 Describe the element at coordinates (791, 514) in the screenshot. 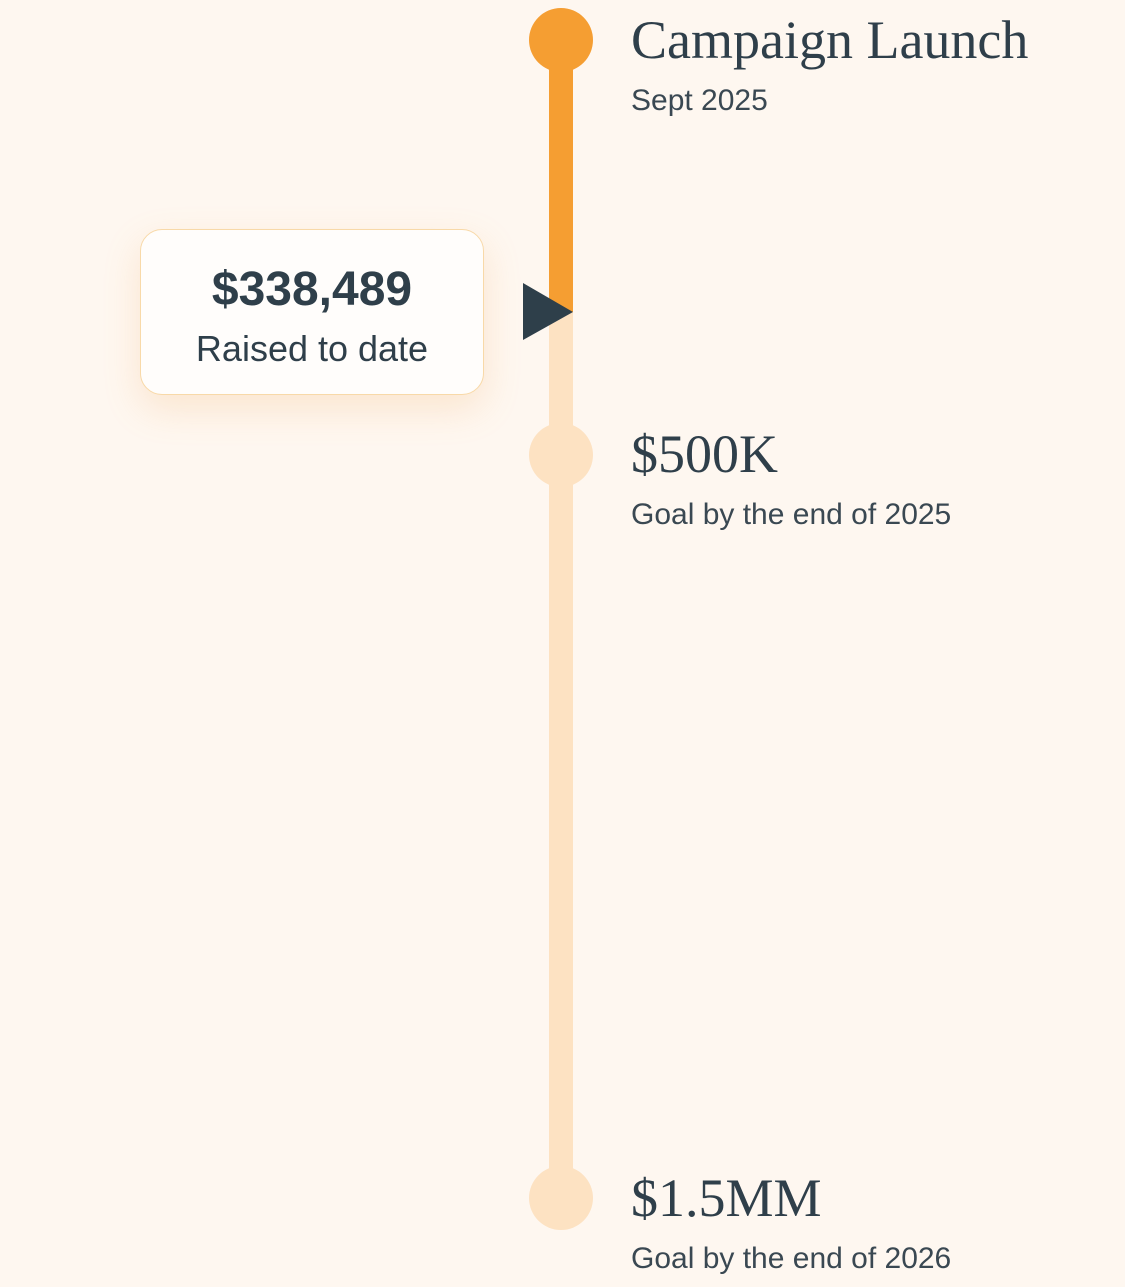

I see `milestone-subtitle: Goal by the end of 2025` at that location.